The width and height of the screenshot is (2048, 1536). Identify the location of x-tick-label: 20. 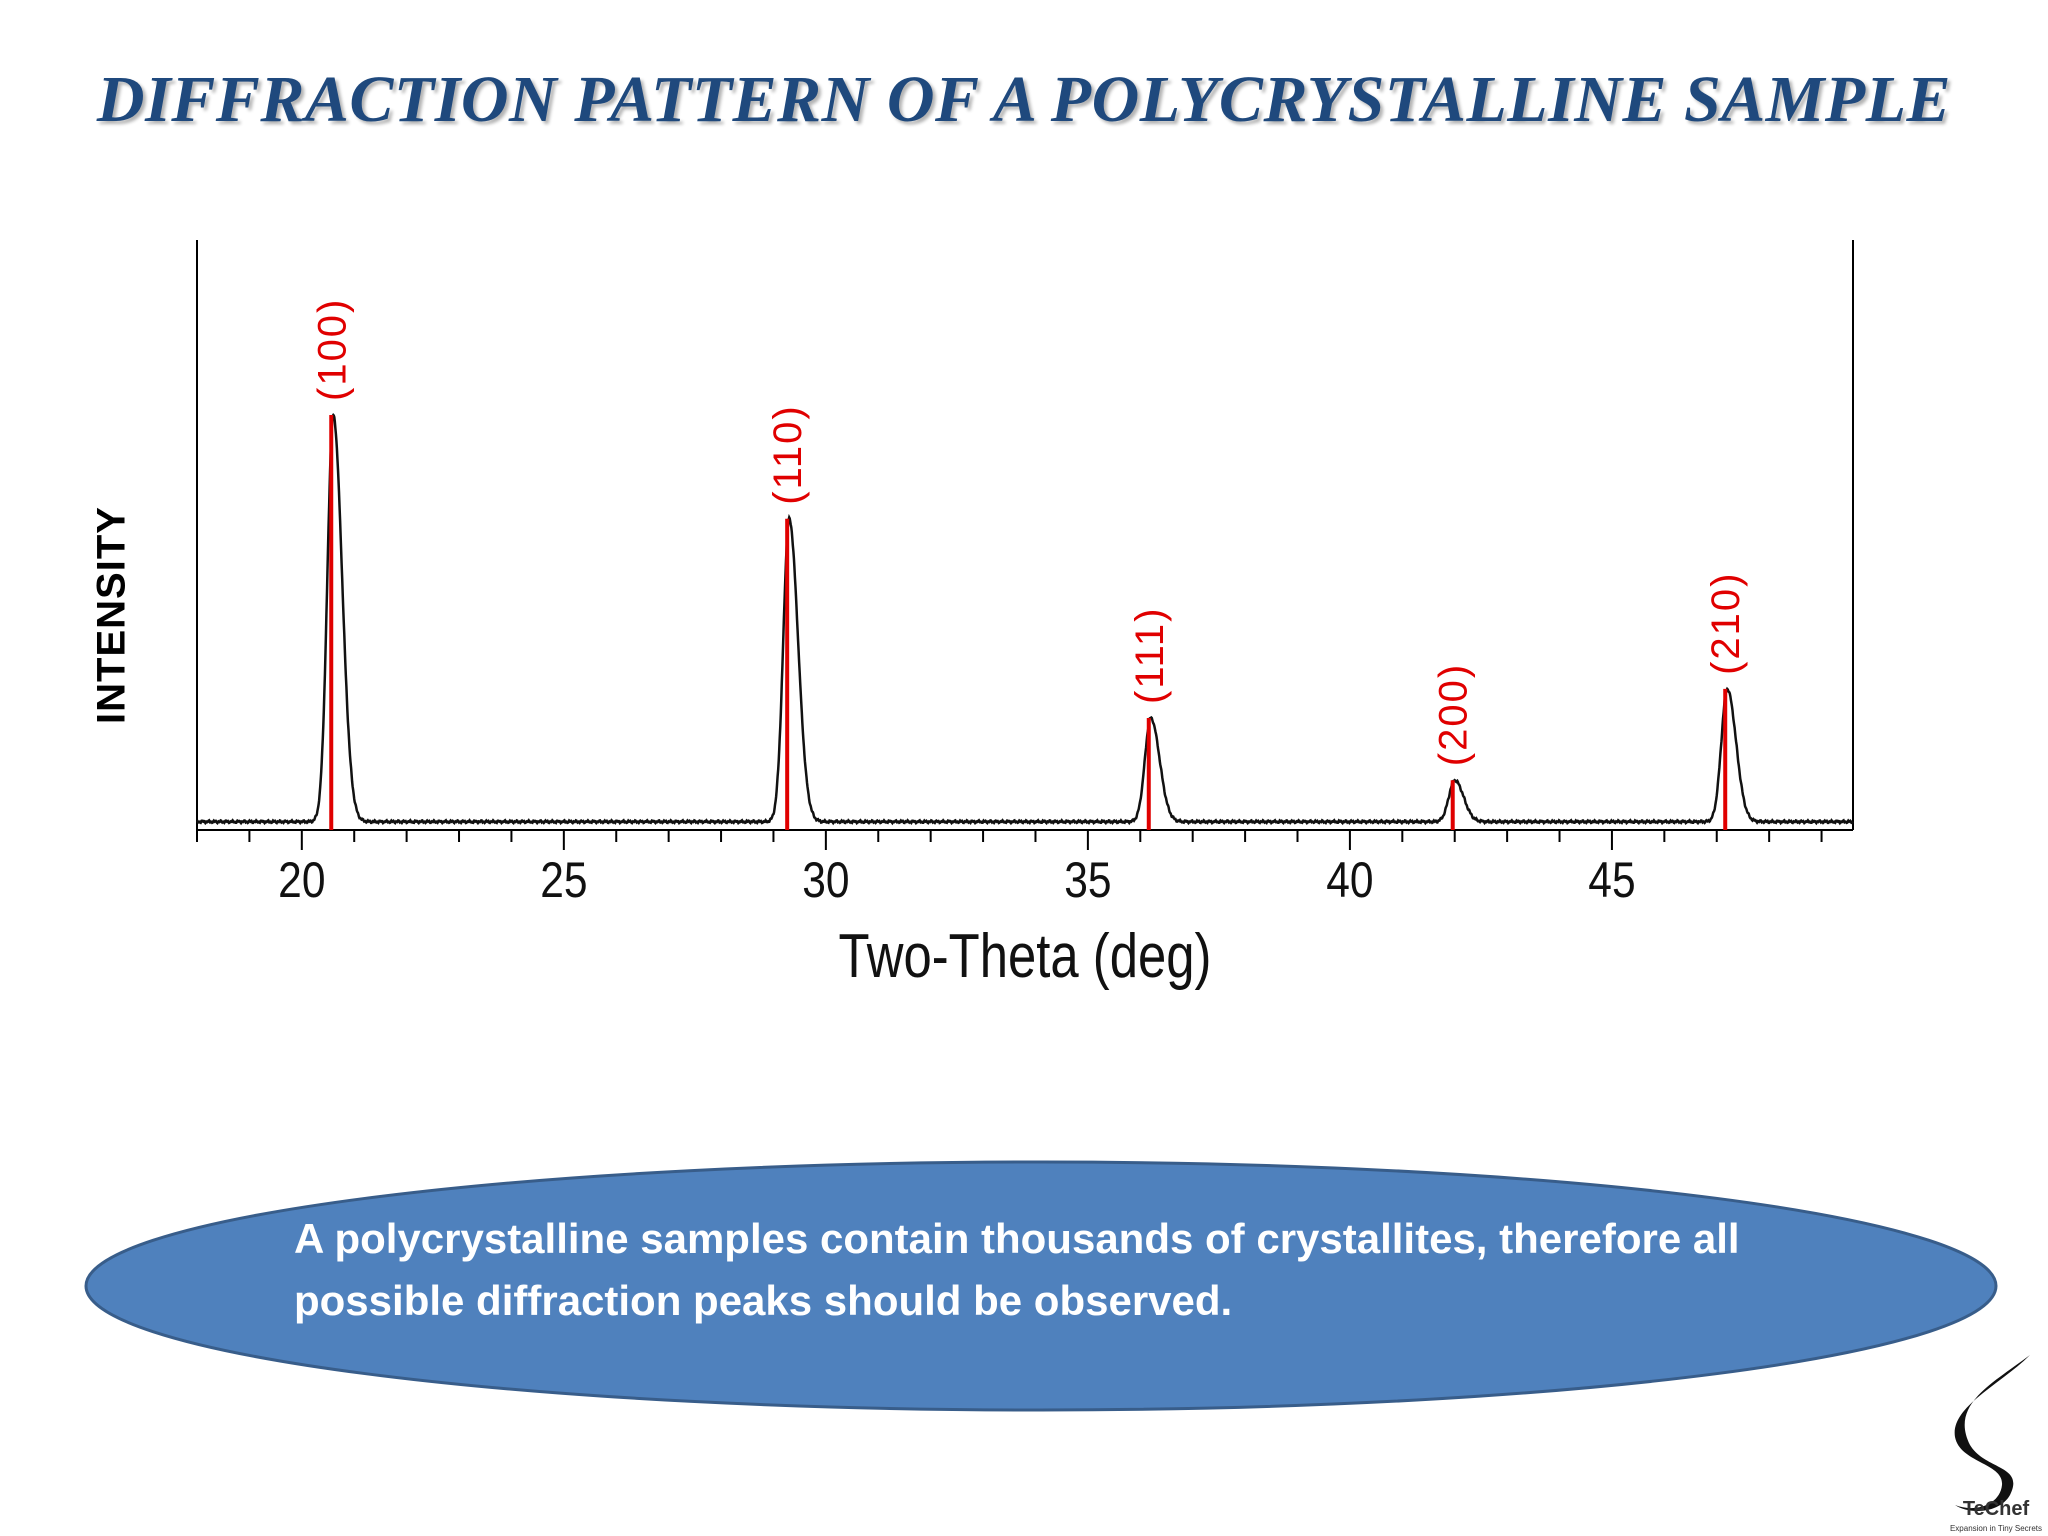
(301, 880).